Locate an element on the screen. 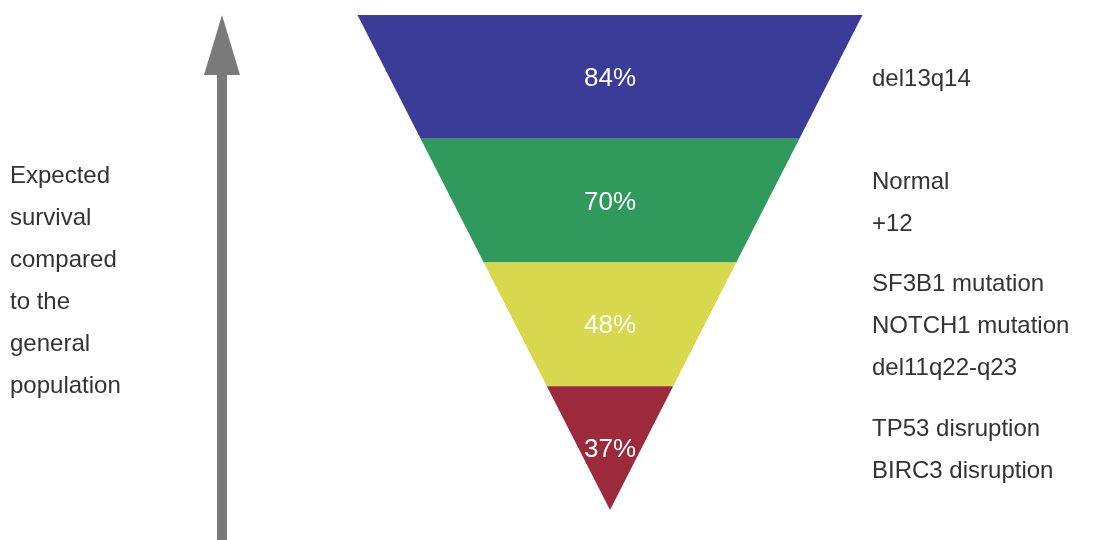 This screenshot has height=540, width=1114. data-label: 70% is located at coordinates (610, 200).